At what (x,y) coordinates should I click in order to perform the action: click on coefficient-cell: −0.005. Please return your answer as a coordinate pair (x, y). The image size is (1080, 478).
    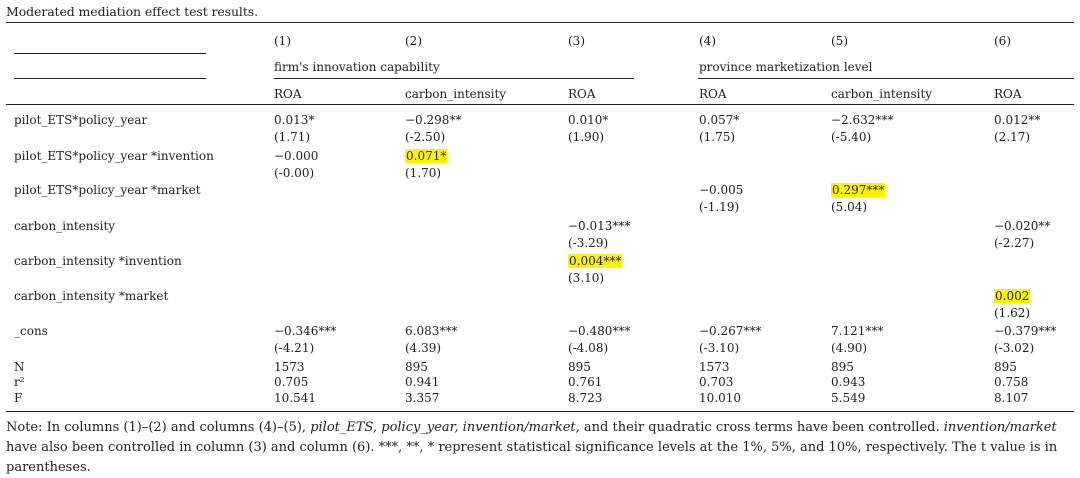
    Looking at the image, I should click on (721, 190).